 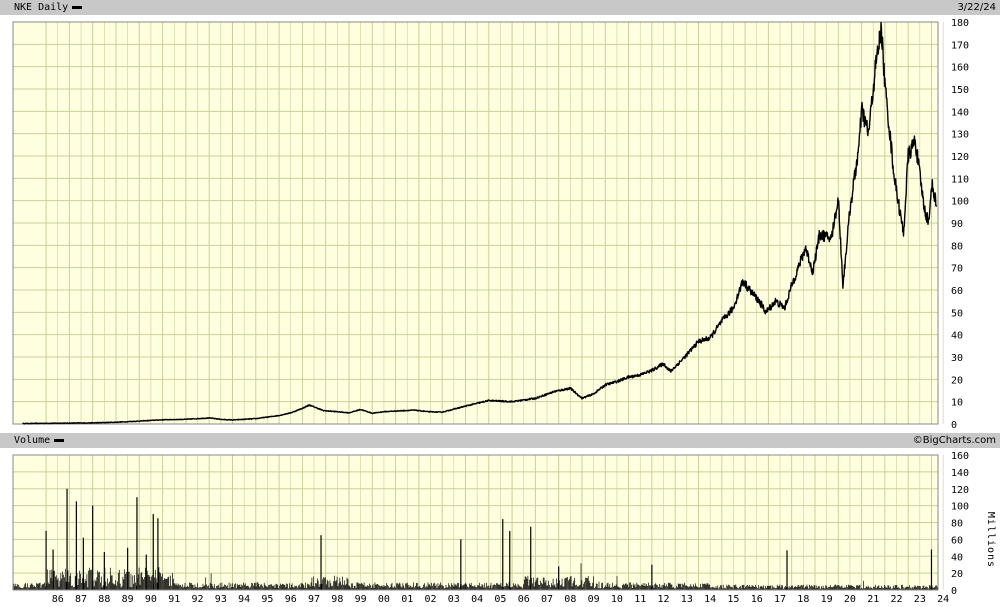 I want to click on price-y-tick-label: 150, so click(x=960, y=90).